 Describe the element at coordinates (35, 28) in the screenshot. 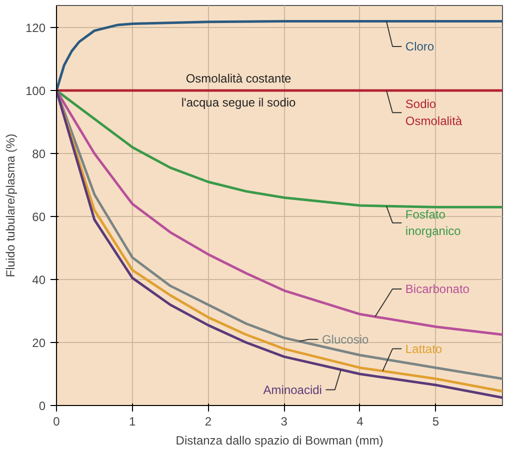

I see `y-tick-label: 120` at that location.